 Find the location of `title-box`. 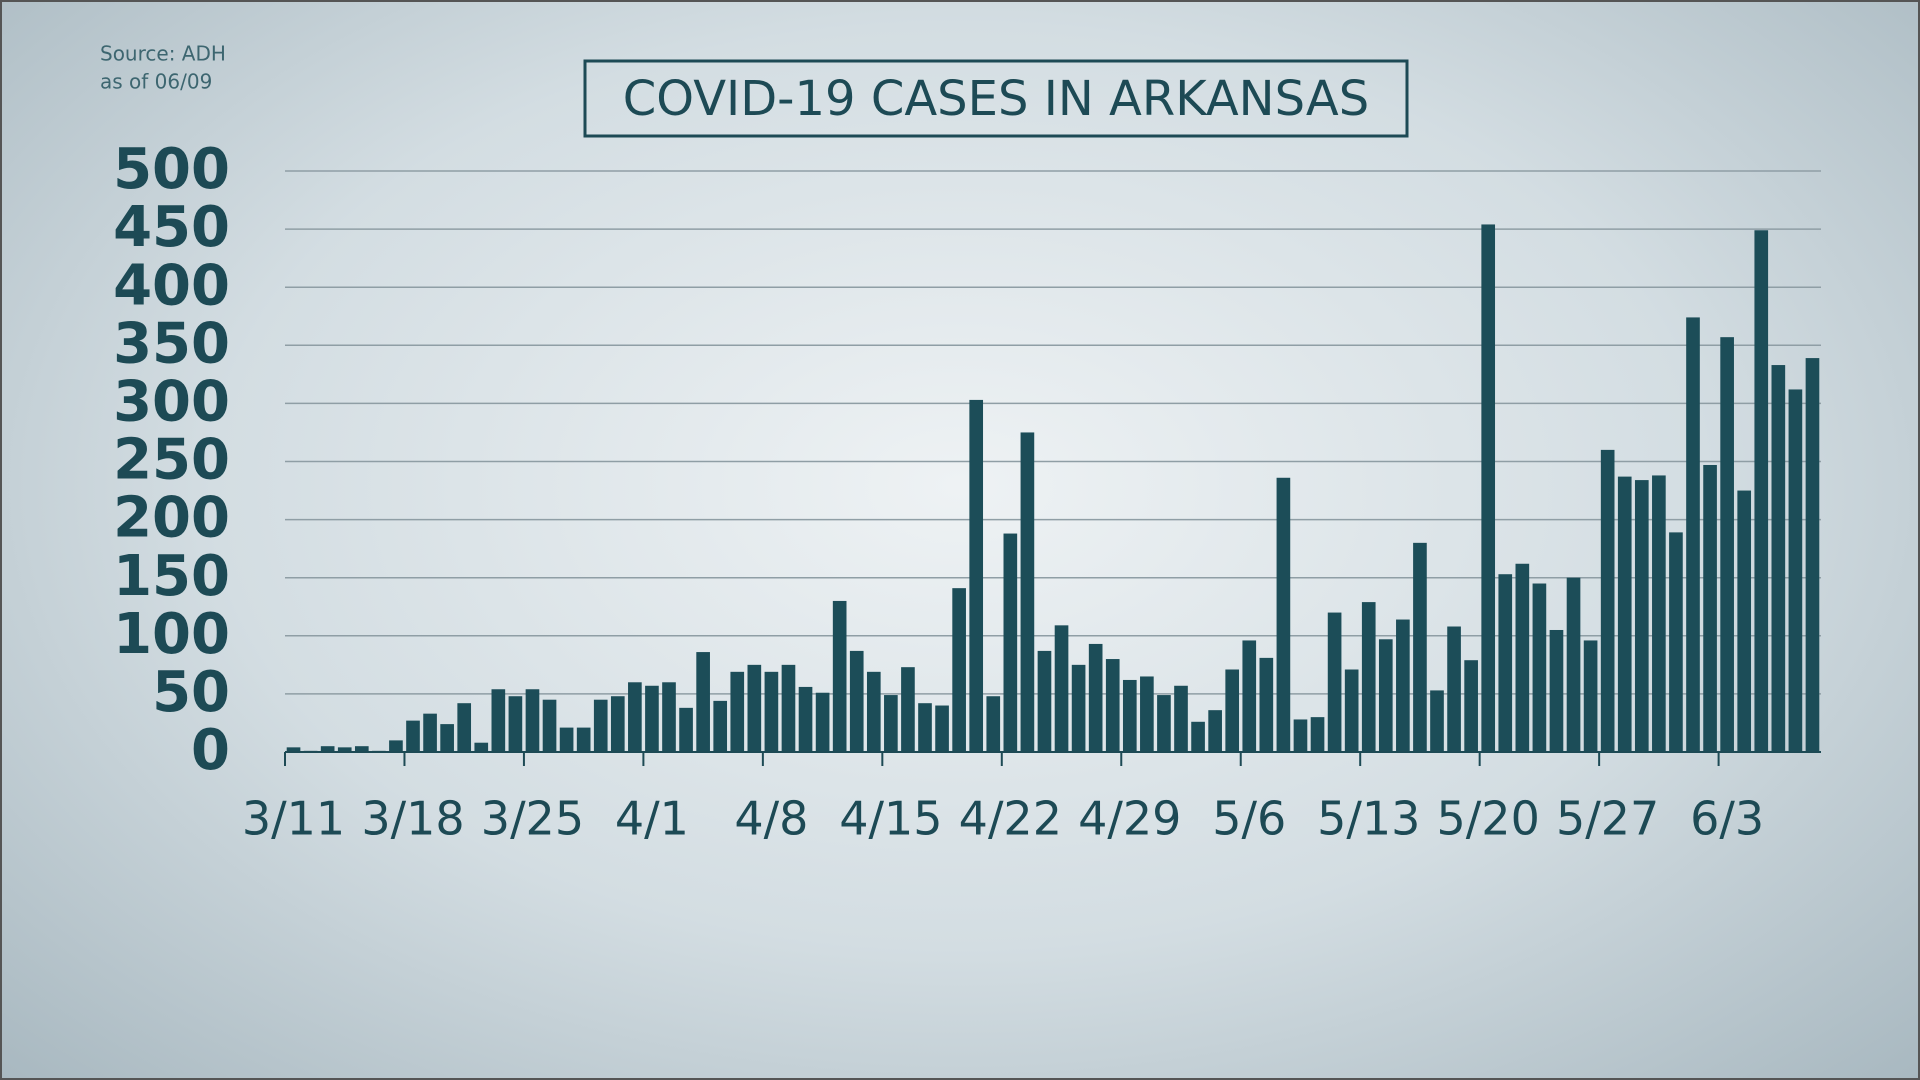

title-box is located at coordinates (996, 98).